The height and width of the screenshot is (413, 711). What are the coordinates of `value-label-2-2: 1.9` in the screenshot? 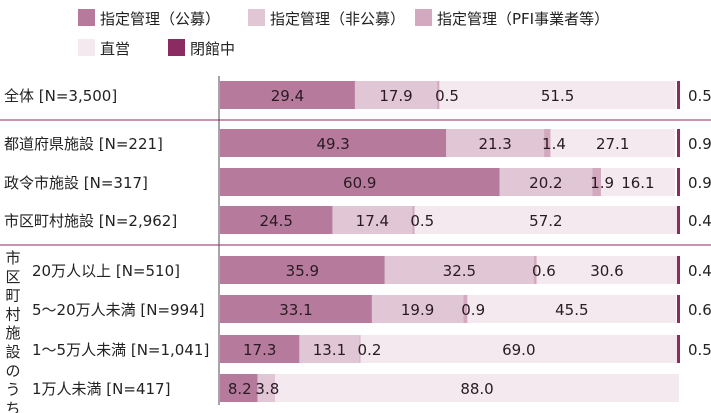 It's located at (602, 183).